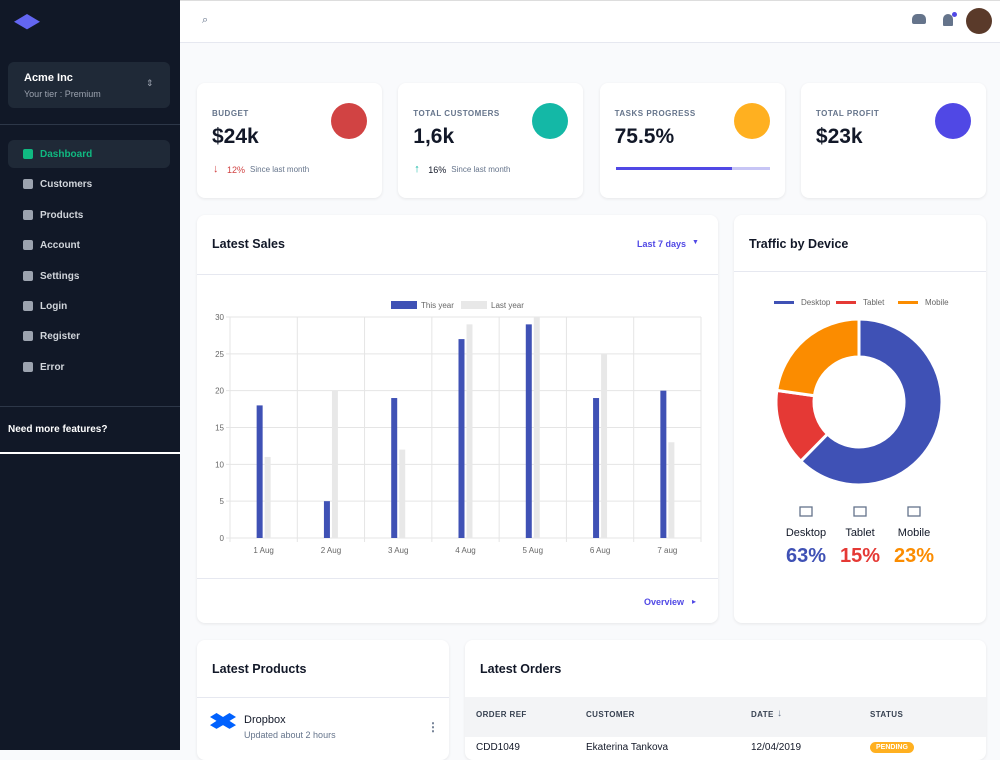  I want to click on notifications-icon, so click(948, 20).